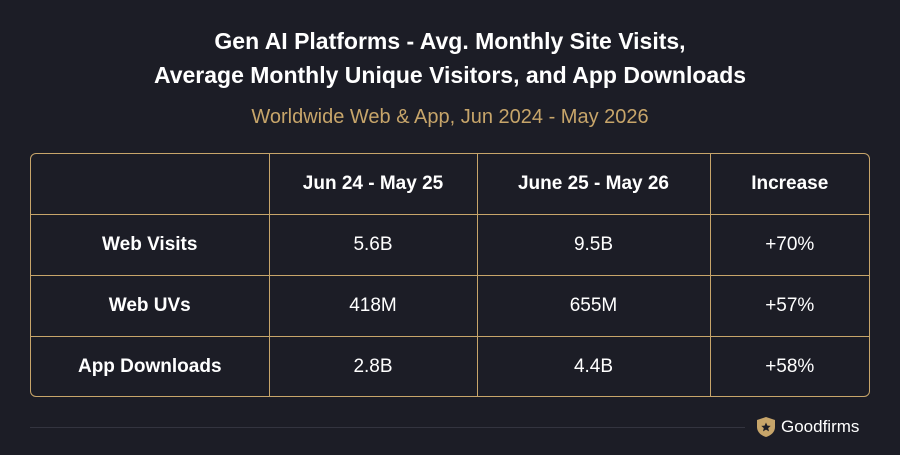 This screenshot has height=455, width=900. What do you see at coordinates (450, 117) in the screenshot?
I see `chart-subtitle: Worldwide Web & App, Jun 2024 - May 2026` at bounding box center [450, 117].